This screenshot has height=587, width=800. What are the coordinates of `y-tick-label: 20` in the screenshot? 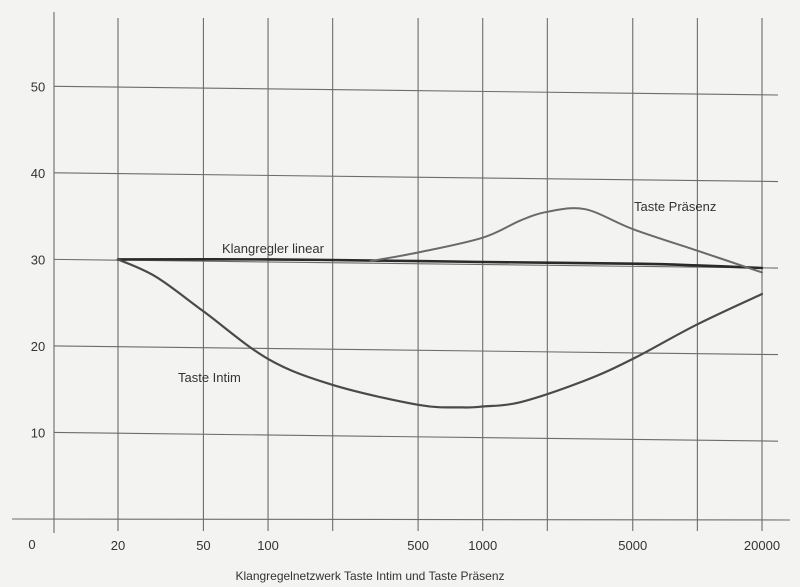 It's located at (38, 346).